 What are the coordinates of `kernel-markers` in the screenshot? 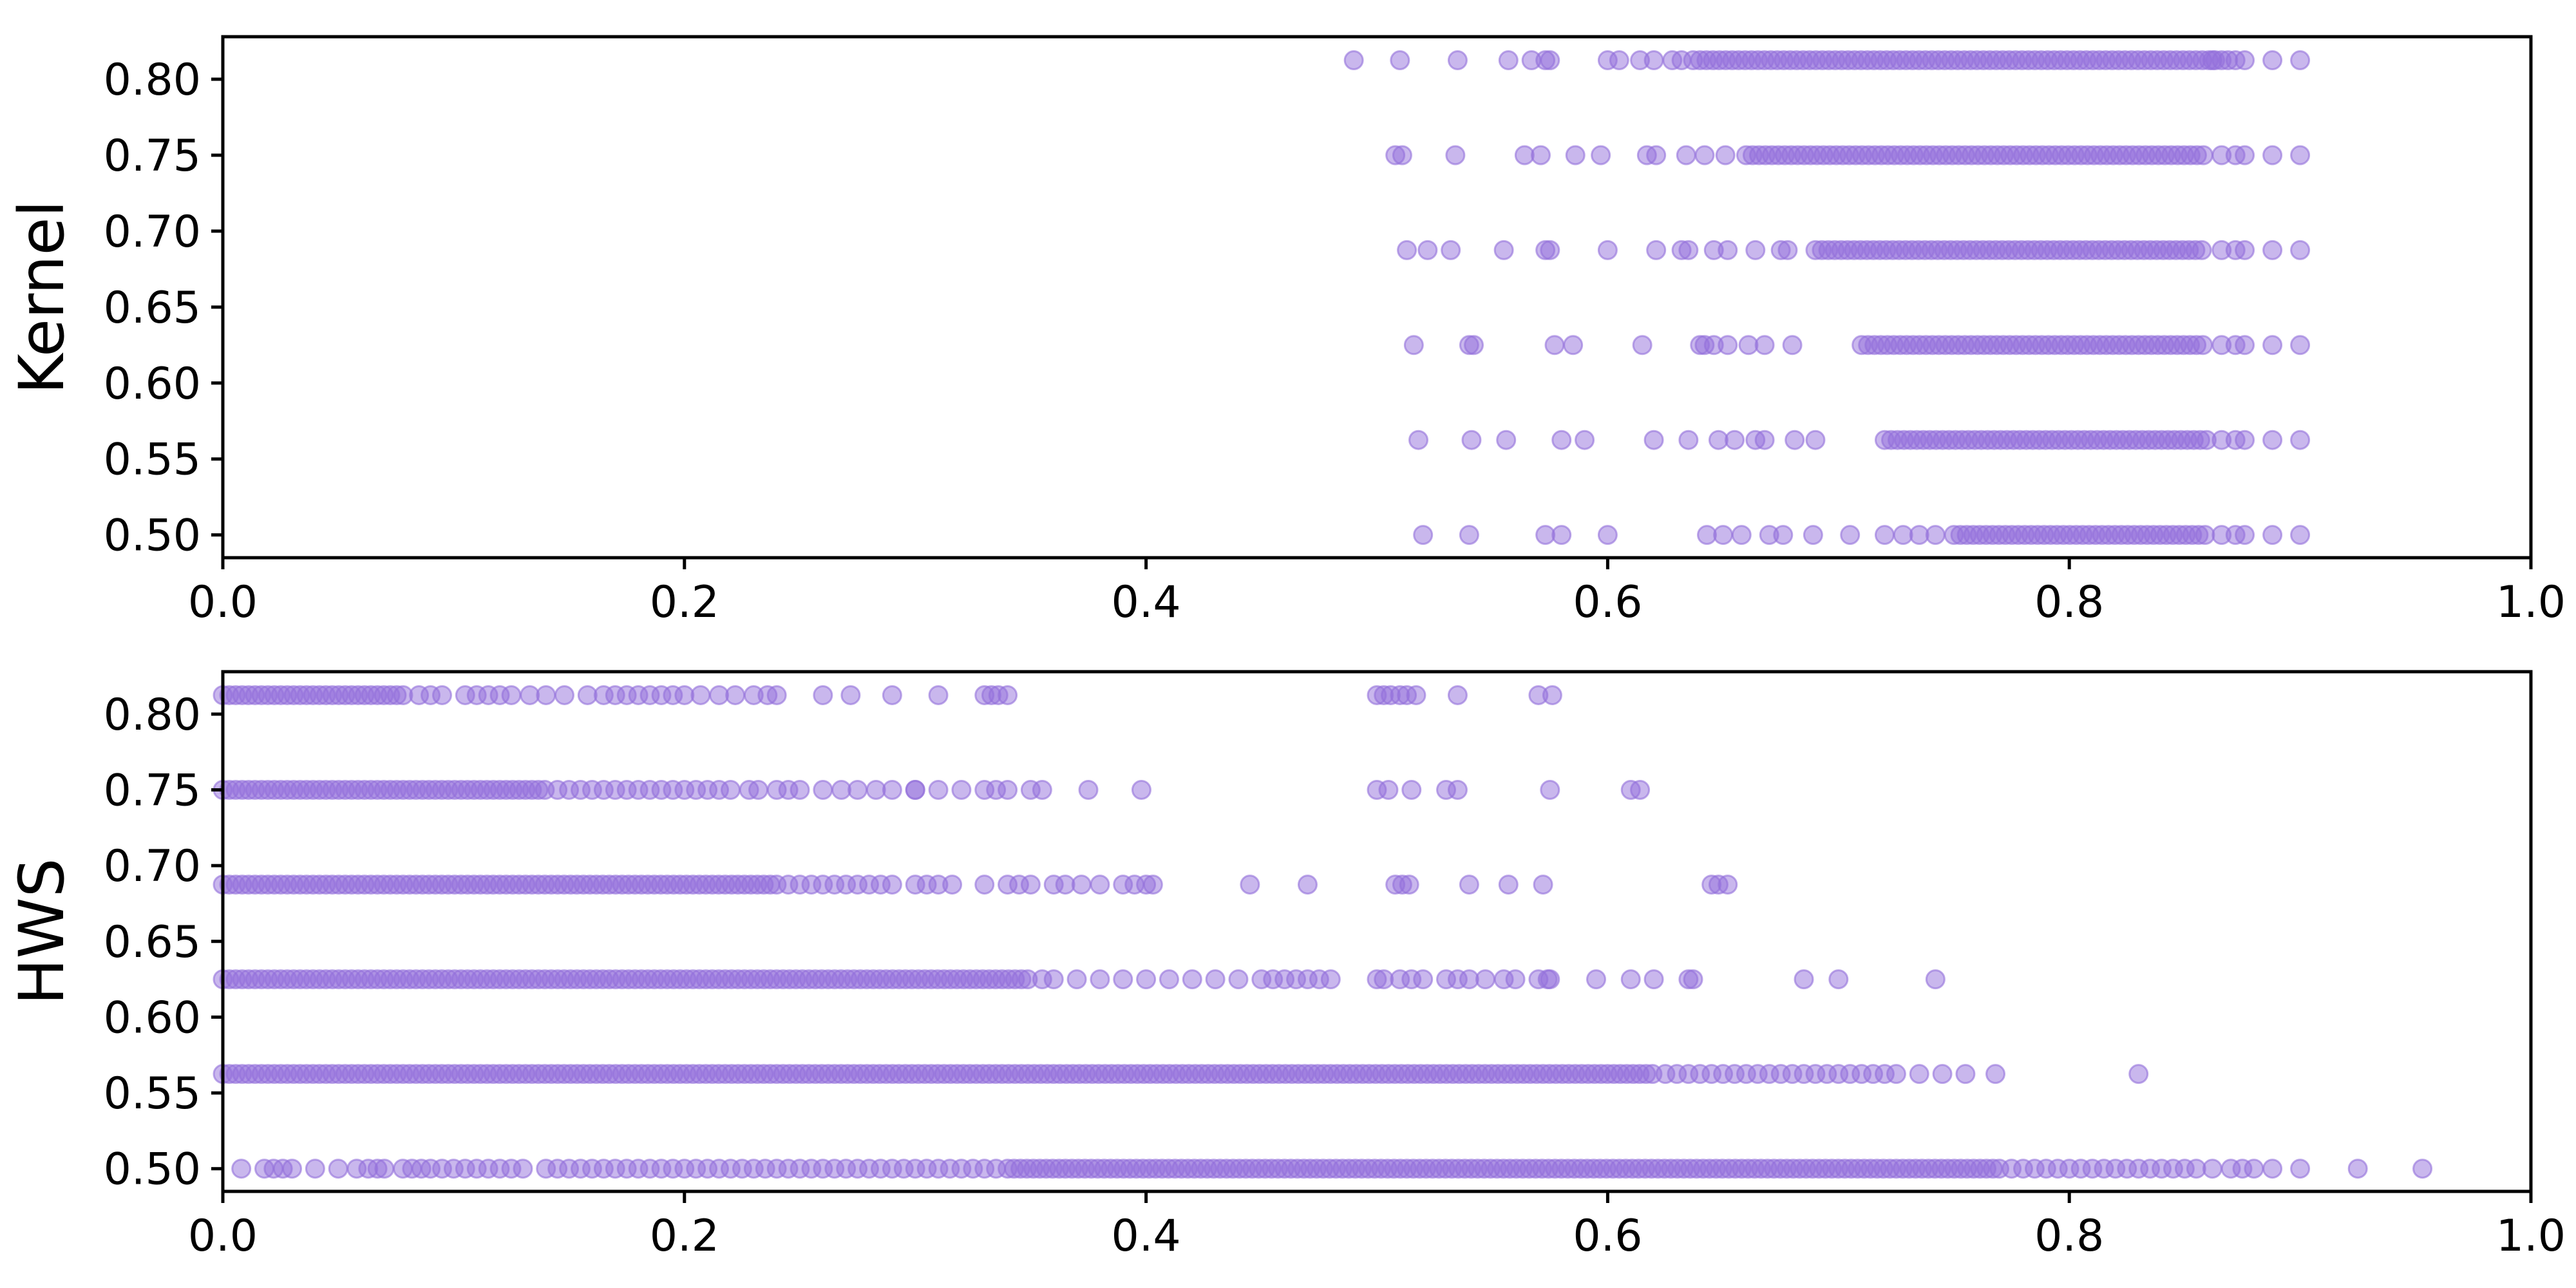 It's located at (1827, 297).